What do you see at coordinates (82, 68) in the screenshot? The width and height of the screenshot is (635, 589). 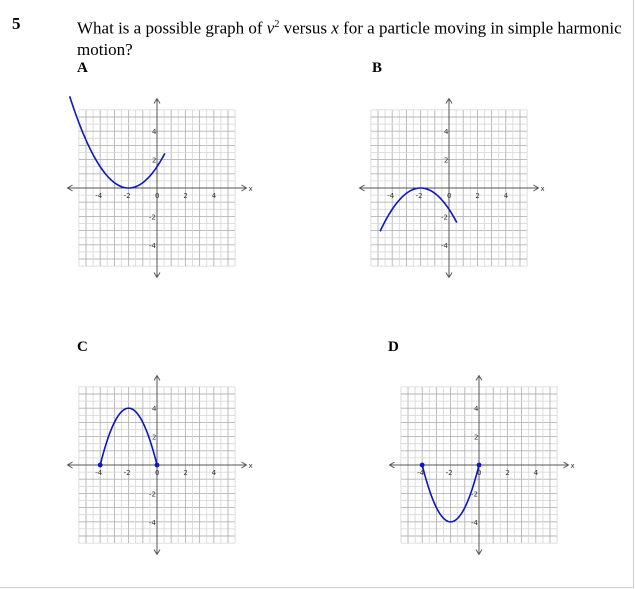 I see `option-label-a: A` at bounding box center [82, 68].